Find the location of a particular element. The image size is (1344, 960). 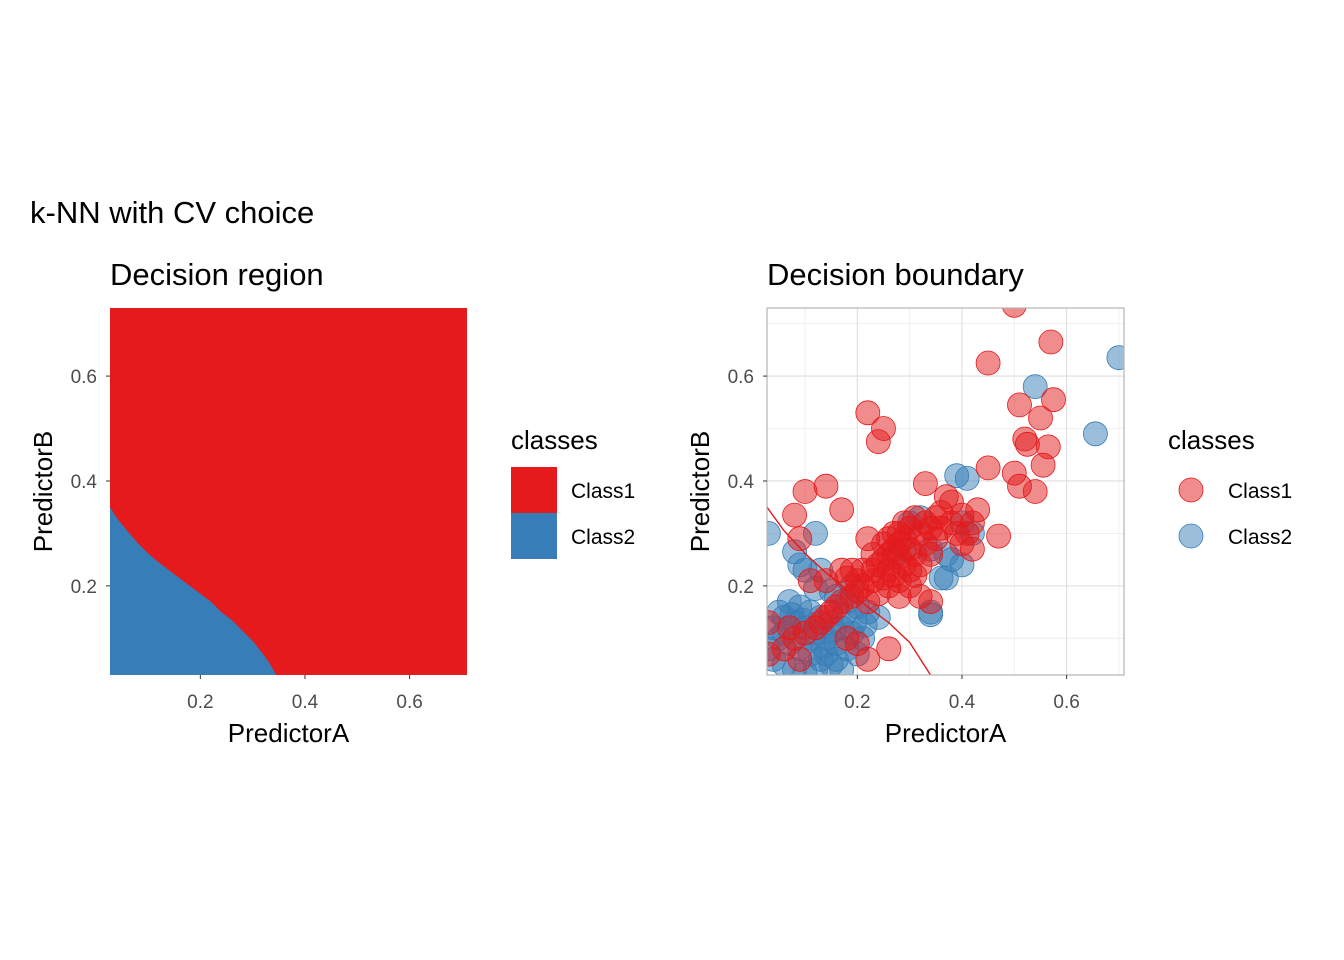

chart-title: Decision region is located at coordinates (217, 274).